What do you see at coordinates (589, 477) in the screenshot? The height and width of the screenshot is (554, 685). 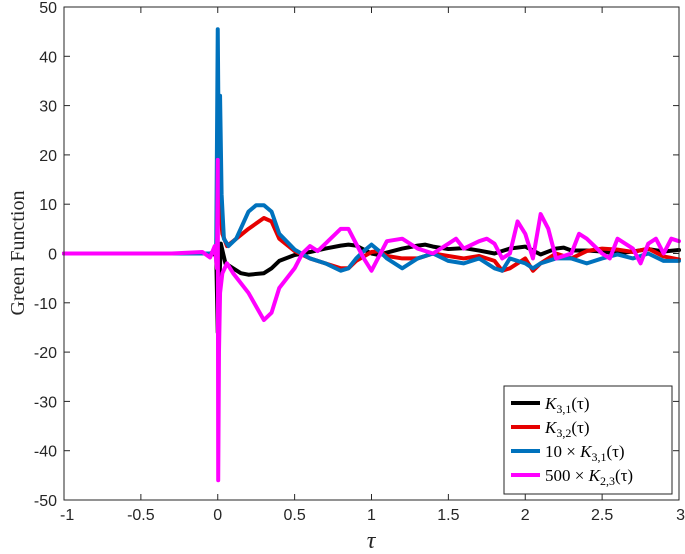 I see `legend-label-4: 500 × K2,3(τ)` at bounding box center [589, 477].